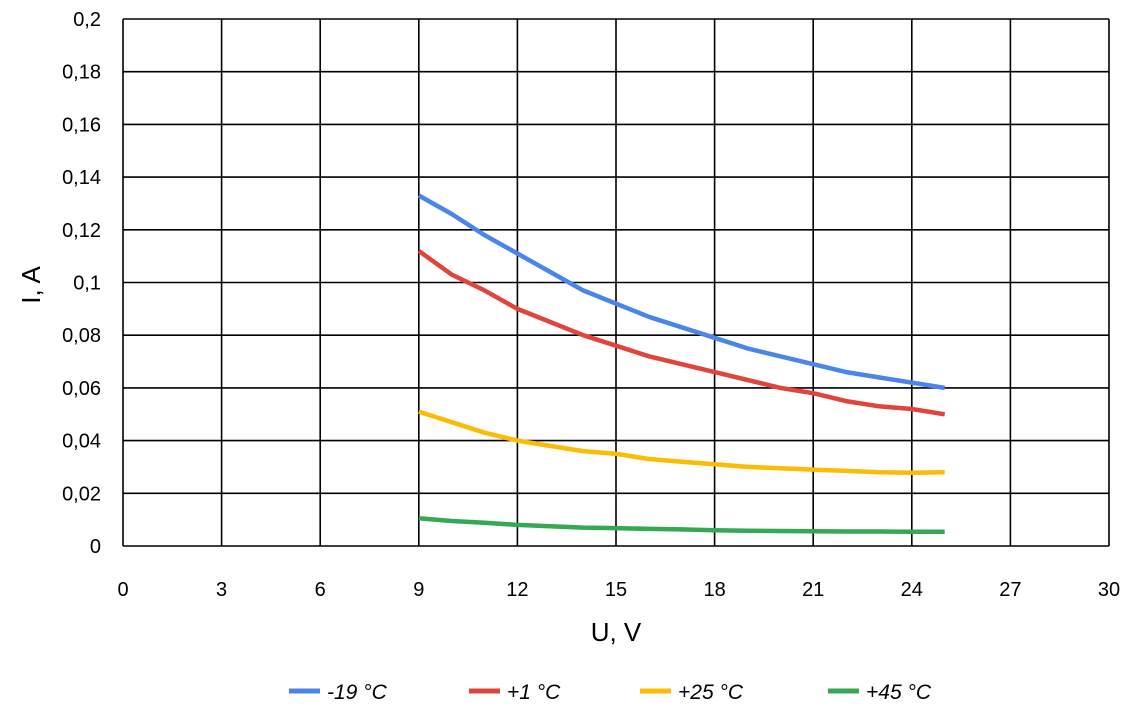  What do you see at coordinates (122, 590) in the screenshot?
I see `x-tick-label: 0` at bounding box center [122, 590].